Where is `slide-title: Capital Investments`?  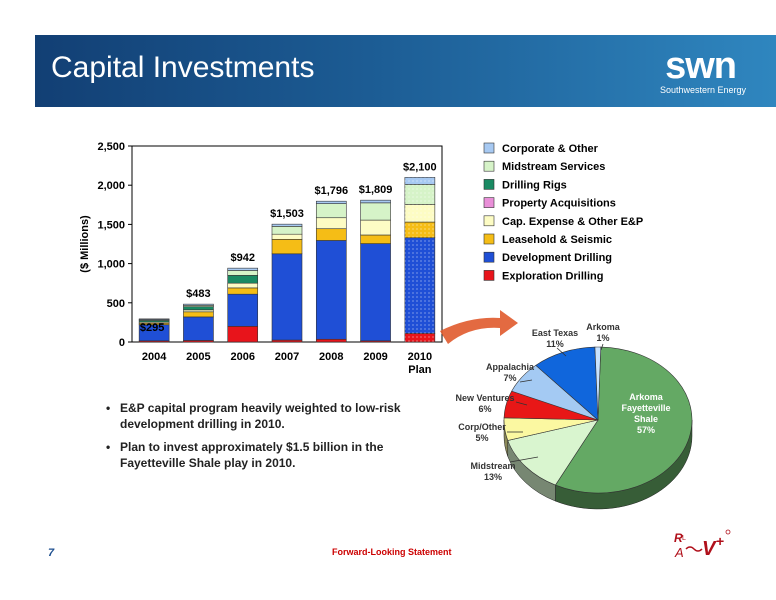
slide-title: Capital Investments is located at coordinates (183, 67).